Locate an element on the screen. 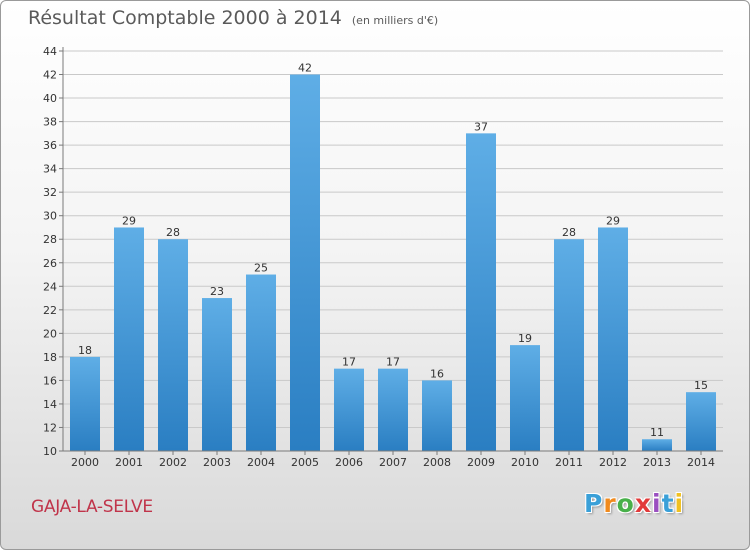 The width and height of the screenshot is (750, 550). bar-value-label: 37 is located at coordinates (481, 126).